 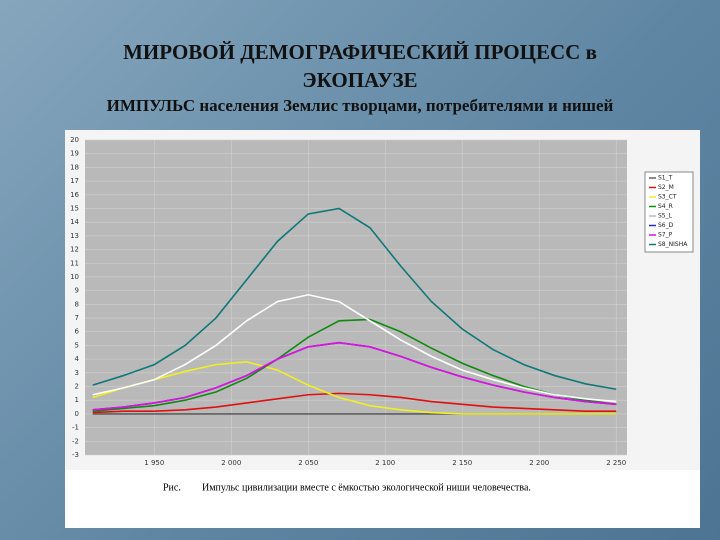 I want to click on legend-label: S6_D, so click(x=666, y=225).